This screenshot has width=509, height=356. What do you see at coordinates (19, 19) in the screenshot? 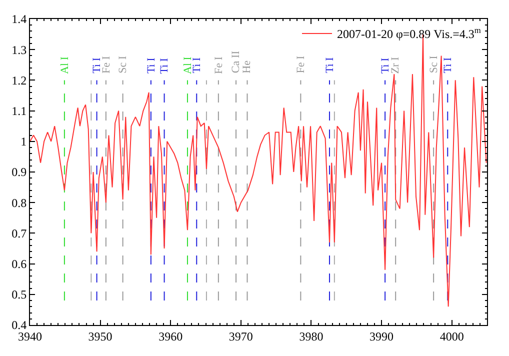
I see `y-tick-label: 1.4` at bounding box center [19, 19].